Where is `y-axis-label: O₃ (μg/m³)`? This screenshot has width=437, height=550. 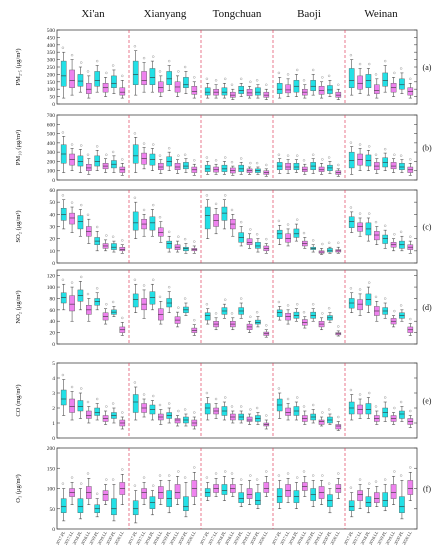 y-axis-label: O₃ (μg/m³) is located at coordinates (18, 488).